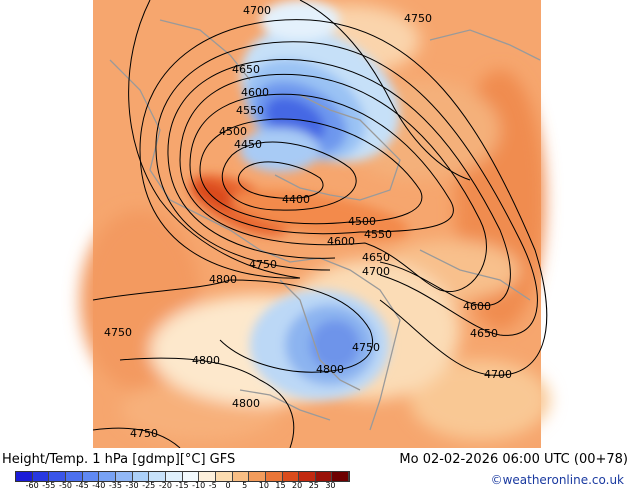 The width and height of the screenshot is (634, 491). Describe the element at coordinates (32, 485) in the screenshot. I see `legend-tick-label: -60` at that location.